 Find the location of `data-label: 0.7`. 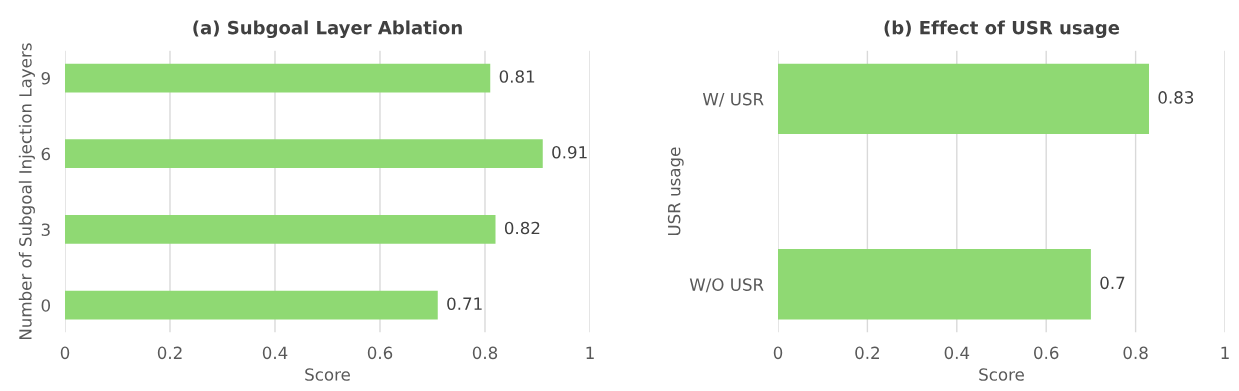

data-label: 0.7 is located at coordinates (1112, 283).